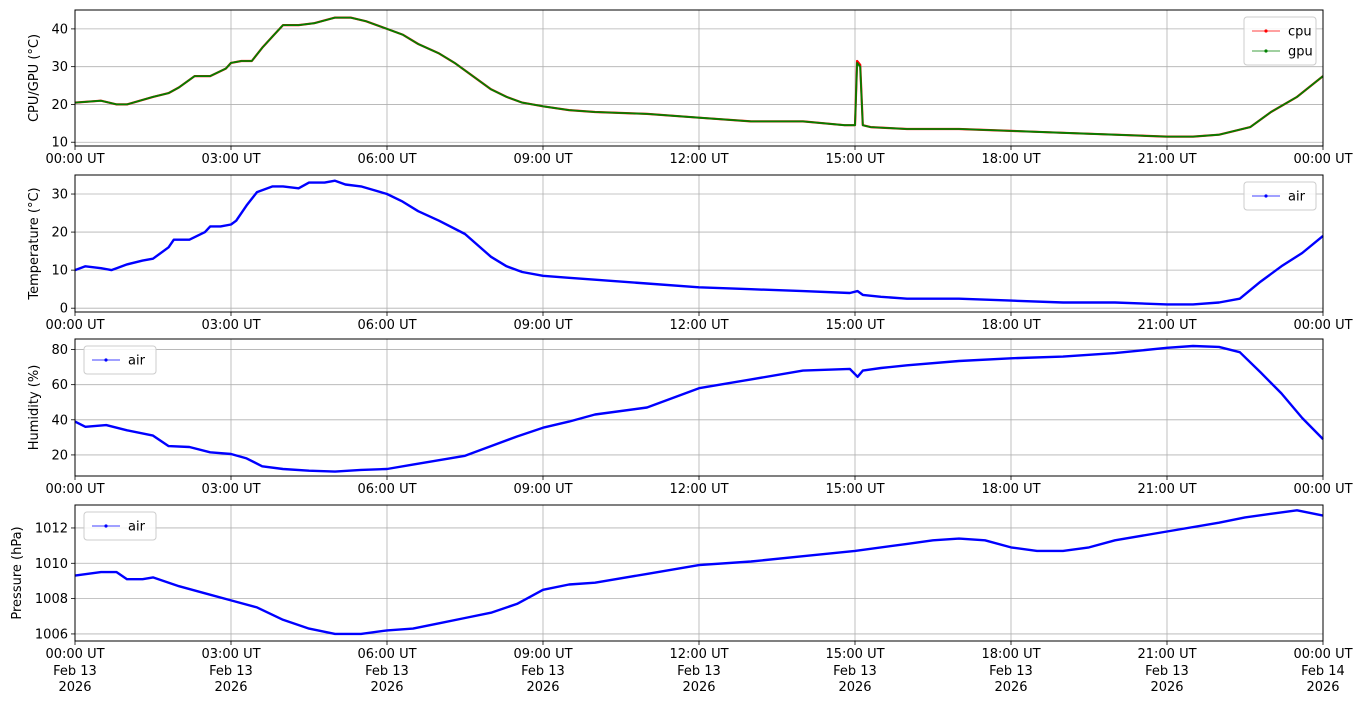 The height and width of the screenshot is (707, 1364). What do you see at coordinates (64, 309) in the screenshot?
I see `y-tick-label: 0` at bounding box center [64, 309].